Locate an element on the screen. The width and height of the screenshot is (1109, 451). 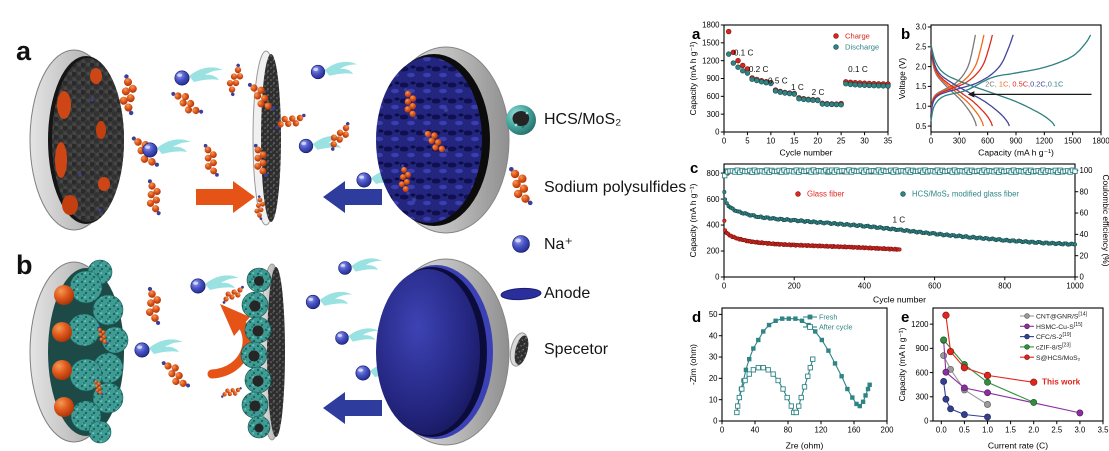
anode-icon is located at coordinates (521, 294).